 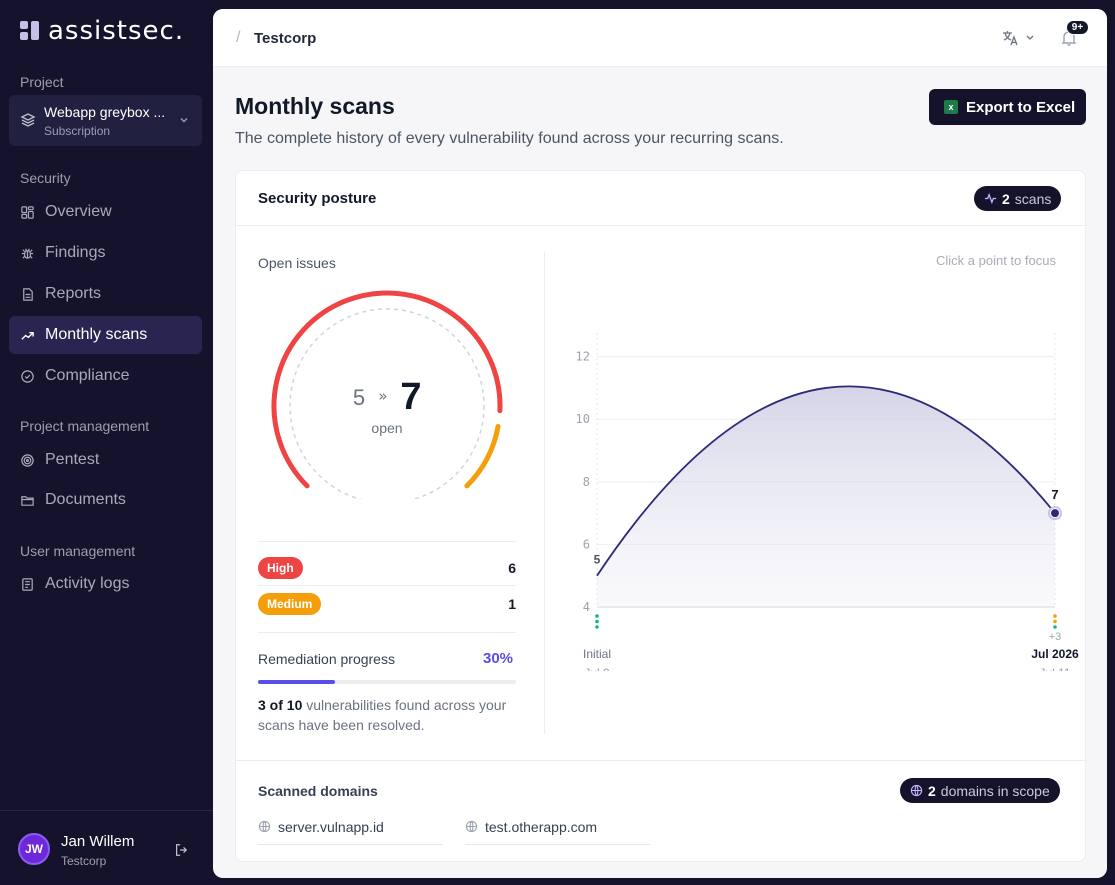 I want to click on sidebar-item-findings: Findings, so click(x=105, y=253).